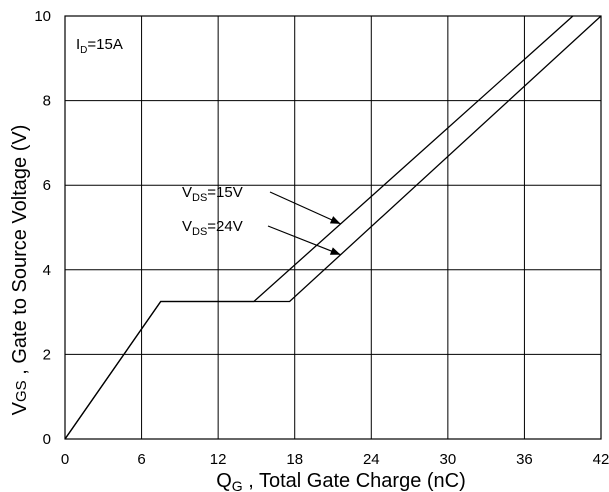  What do you see at coordinates (104, 44) in the screenshot?
I see `condition-rest: =15A` at bounding box center [104, 44].